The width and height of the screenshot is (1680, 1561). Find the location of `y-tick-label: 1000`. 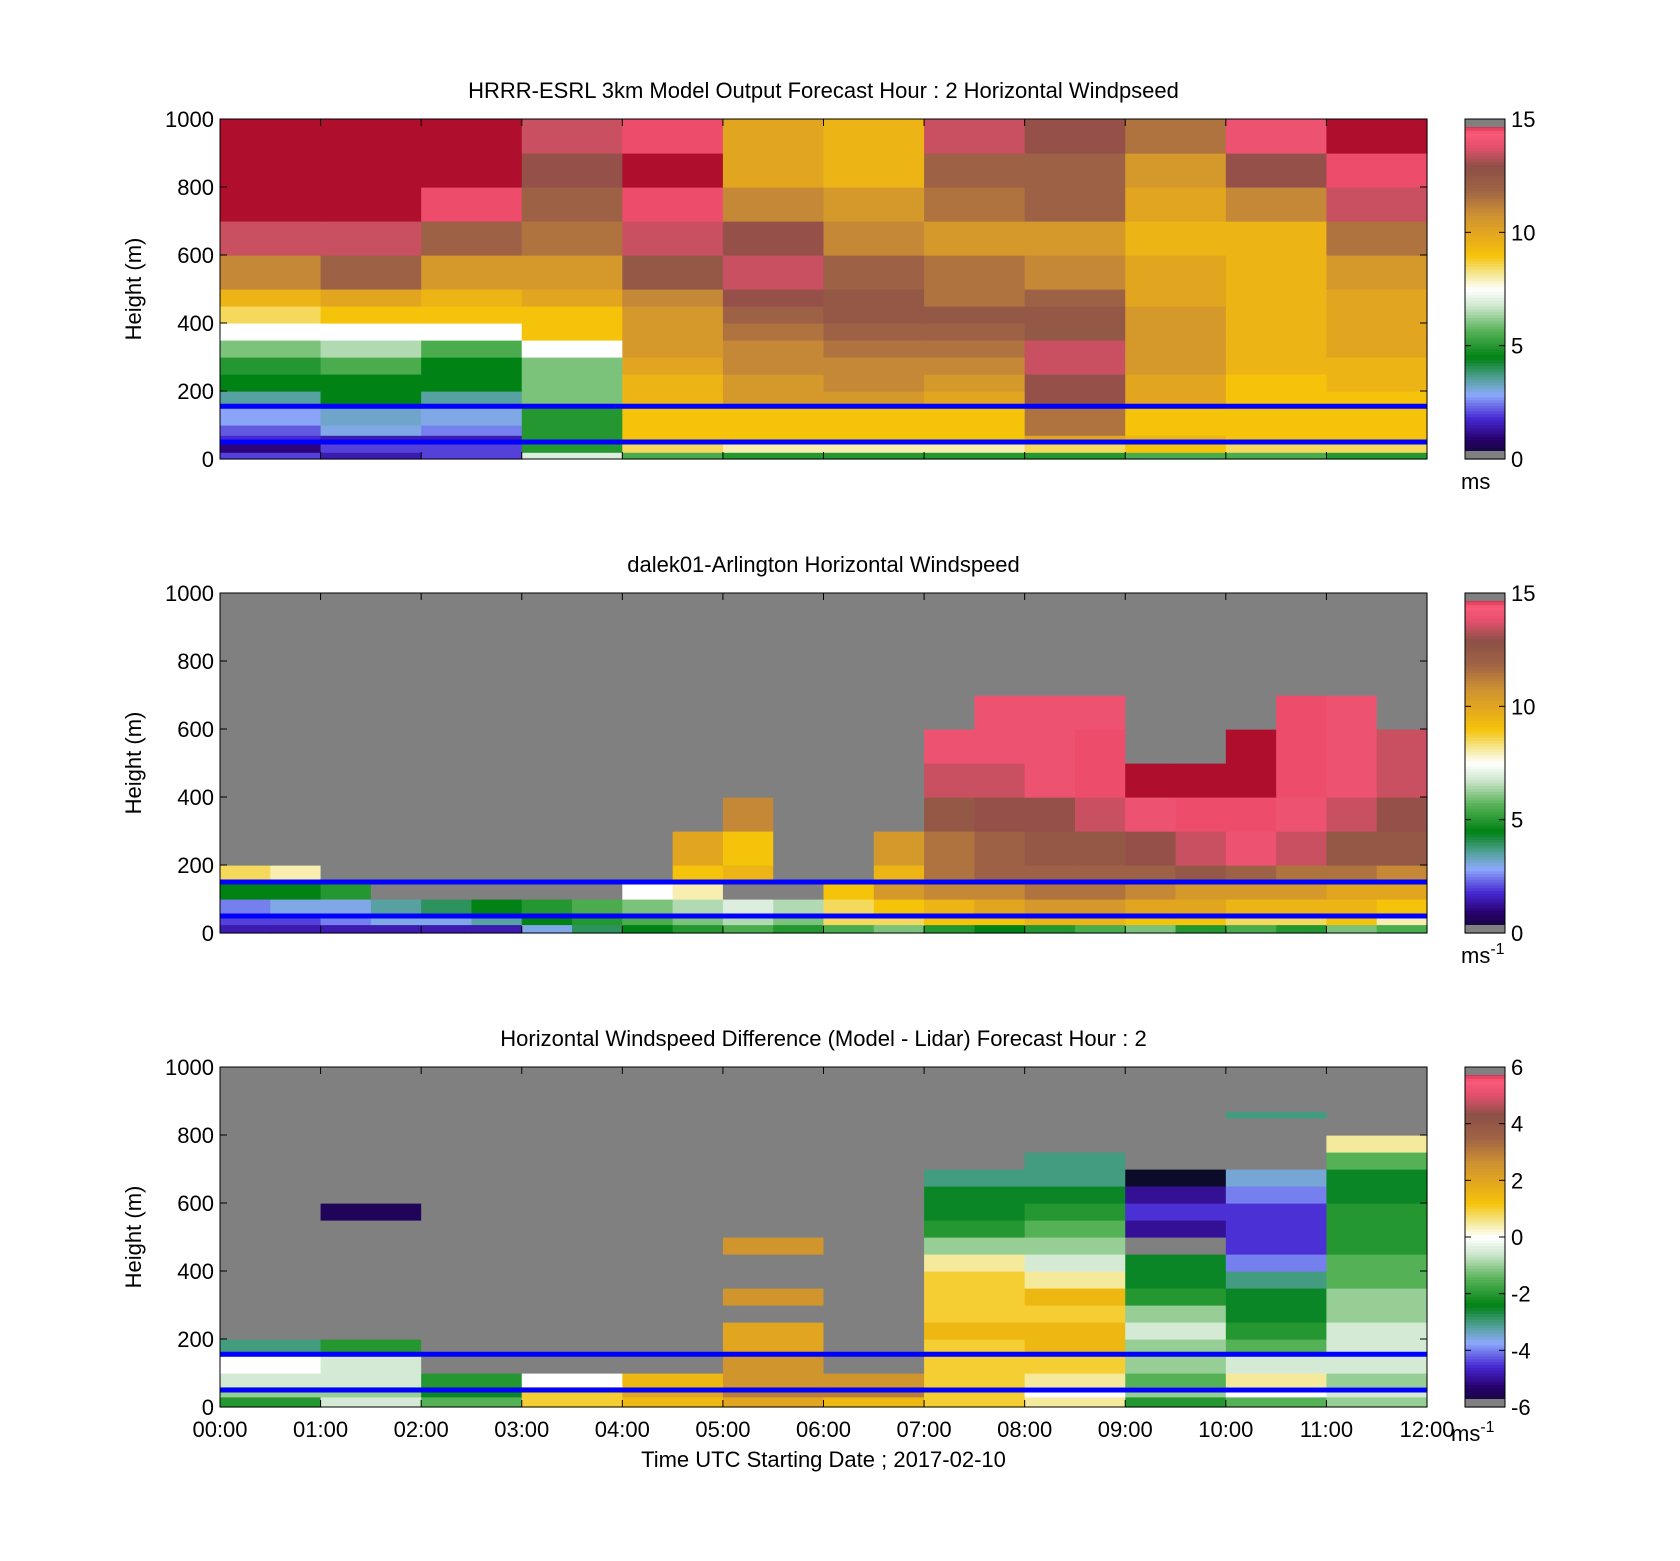

y-tick-label: 1000 is located at coordinates (189, 1067).